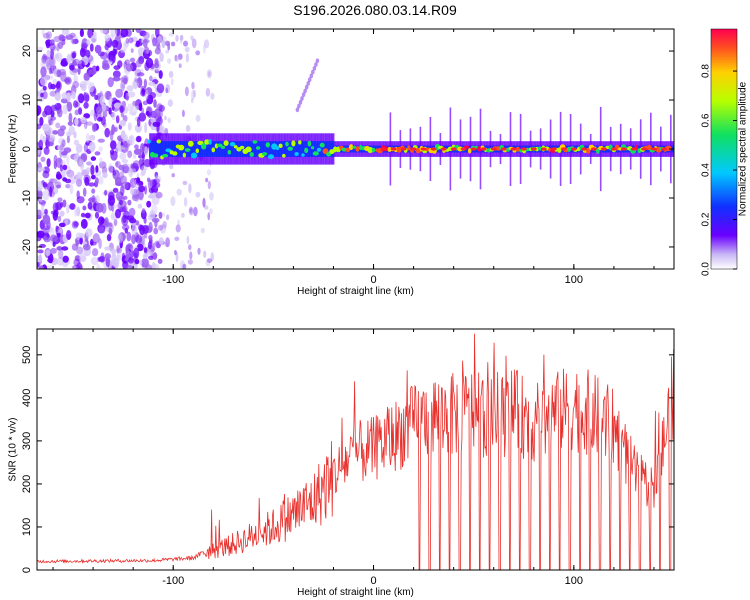 Image resolution: width=750 pixels, height=600 pixels. What do you see at coordinates (27, 398) in the screenshot?
I see `snr-ytick-label: 400` at bounding box center [27, 398].